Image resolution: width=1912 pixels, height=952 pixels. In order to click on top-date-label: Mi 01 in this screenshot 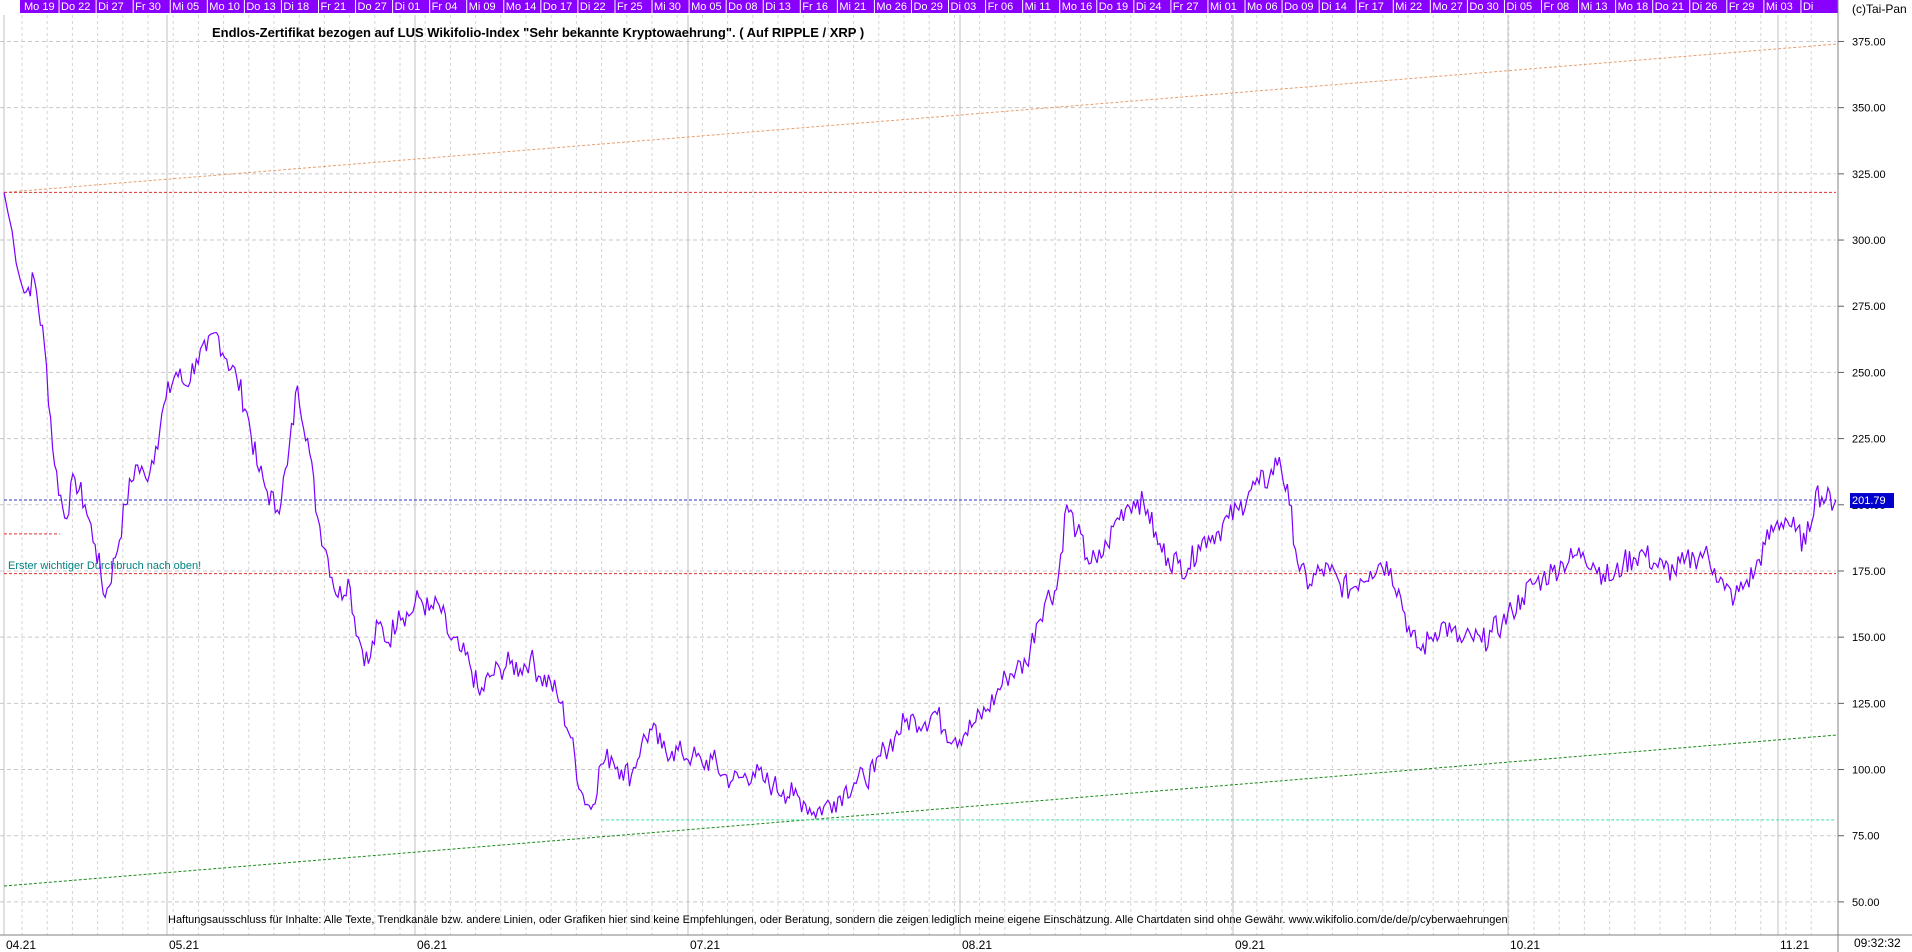, I will do `click(1223, 7)`.